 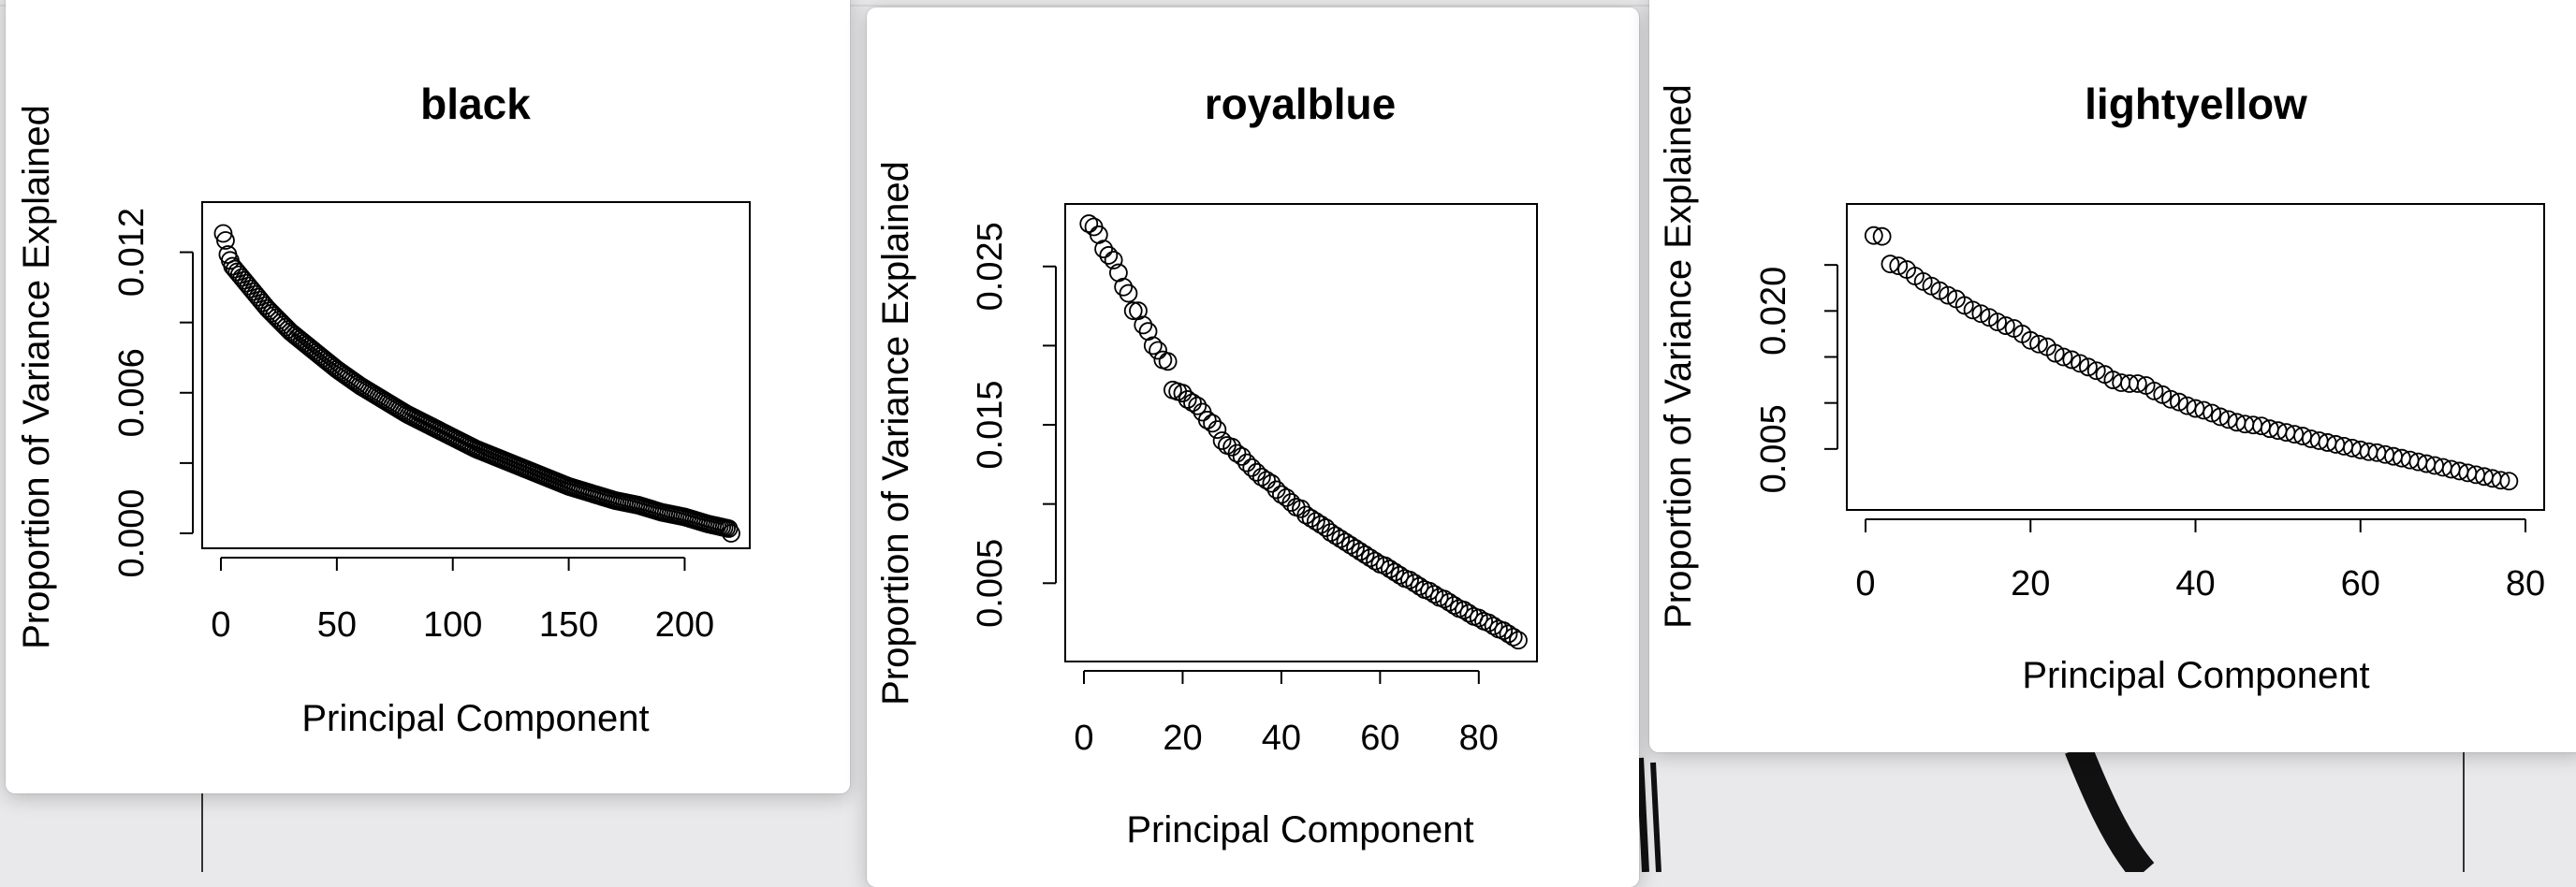 What do you see at coordinates (462, 601) in the screenshot?
I see `x-axis: 0 50 100 150 200` at bounding box center [462, 601].